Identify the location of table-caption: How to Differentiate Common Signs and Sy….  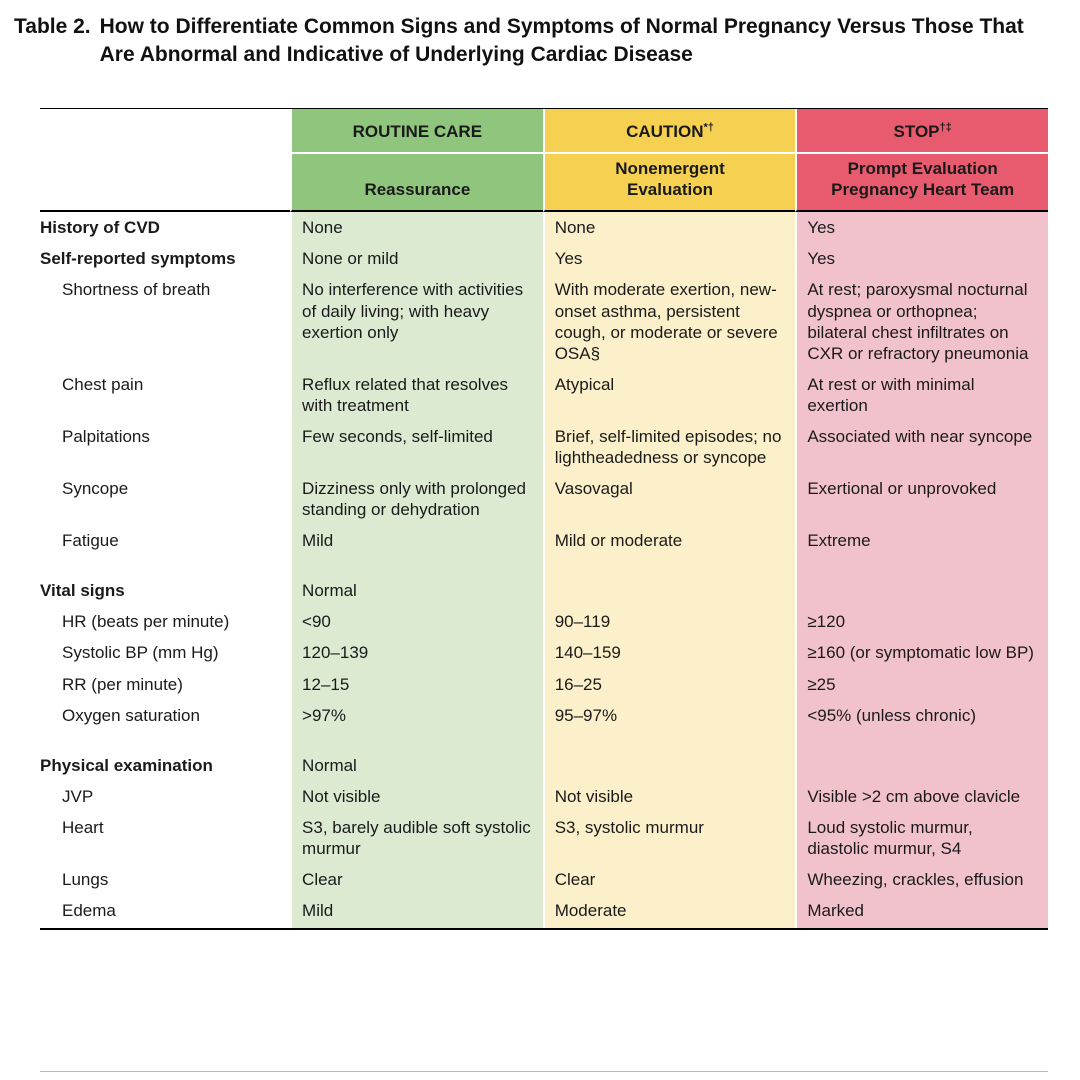
(561, 40).